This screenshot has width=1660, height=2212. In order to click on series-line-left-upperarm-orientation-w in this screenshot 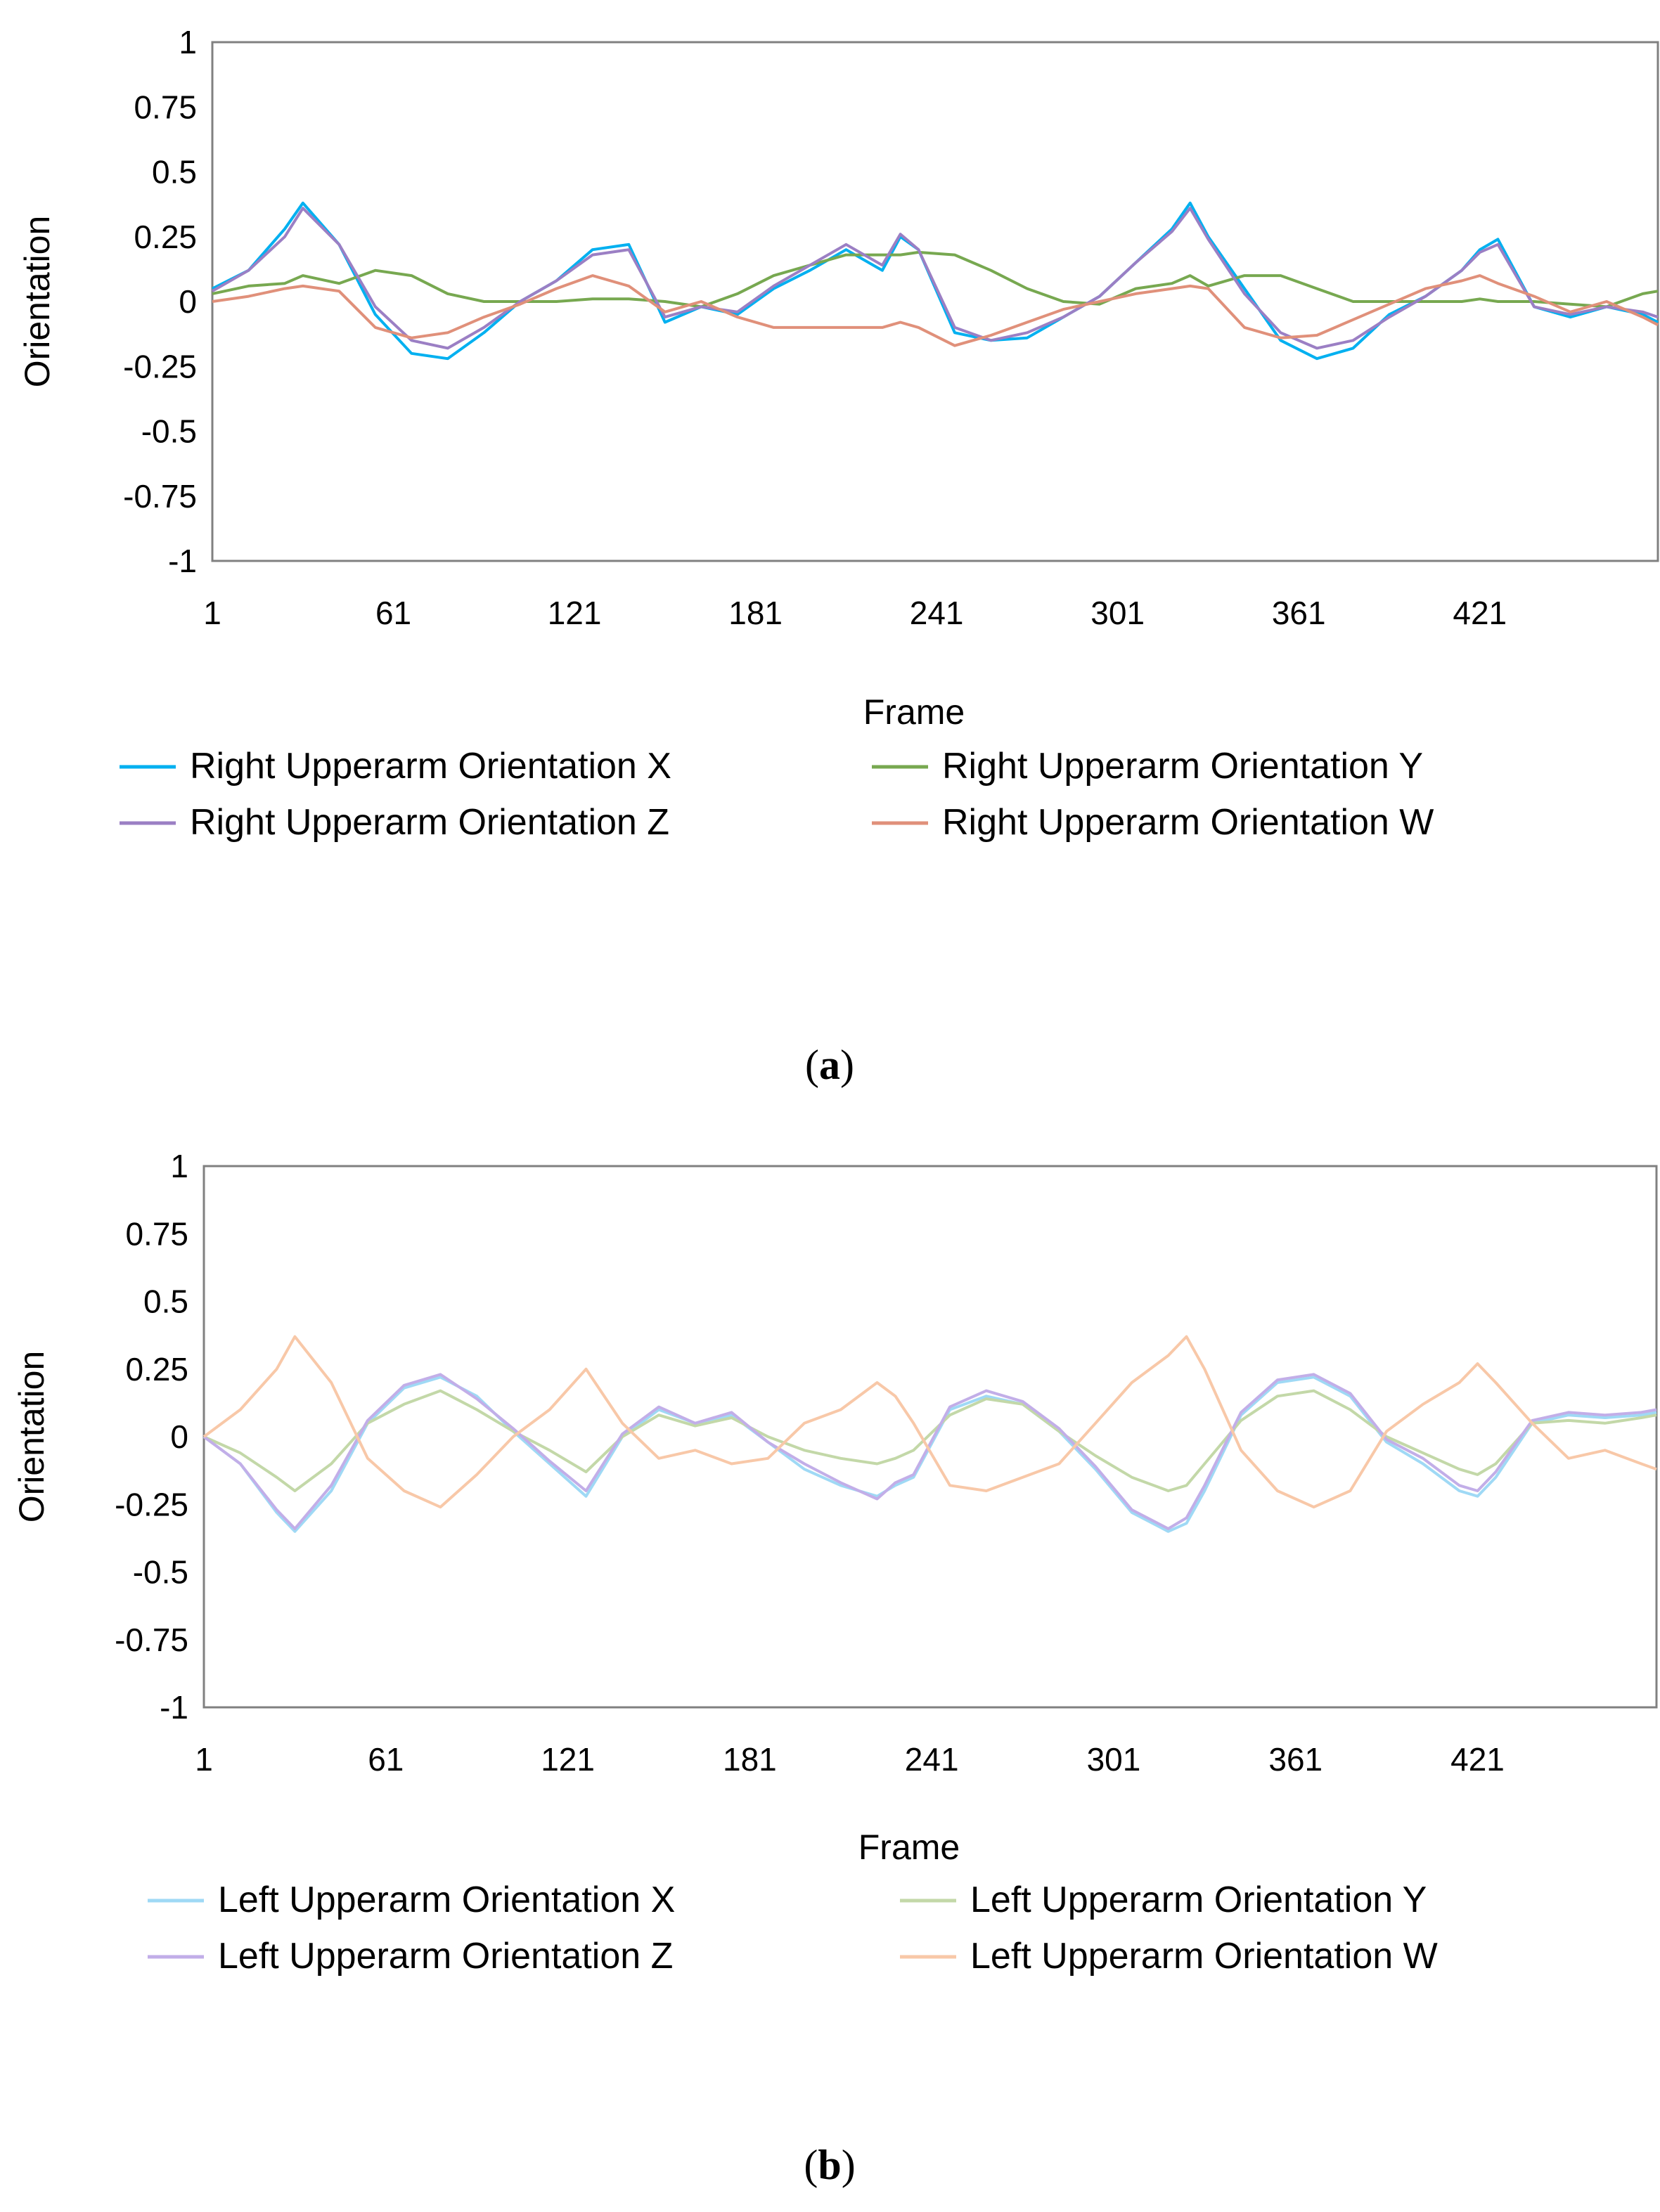, I will do `click(929, 1422)`.